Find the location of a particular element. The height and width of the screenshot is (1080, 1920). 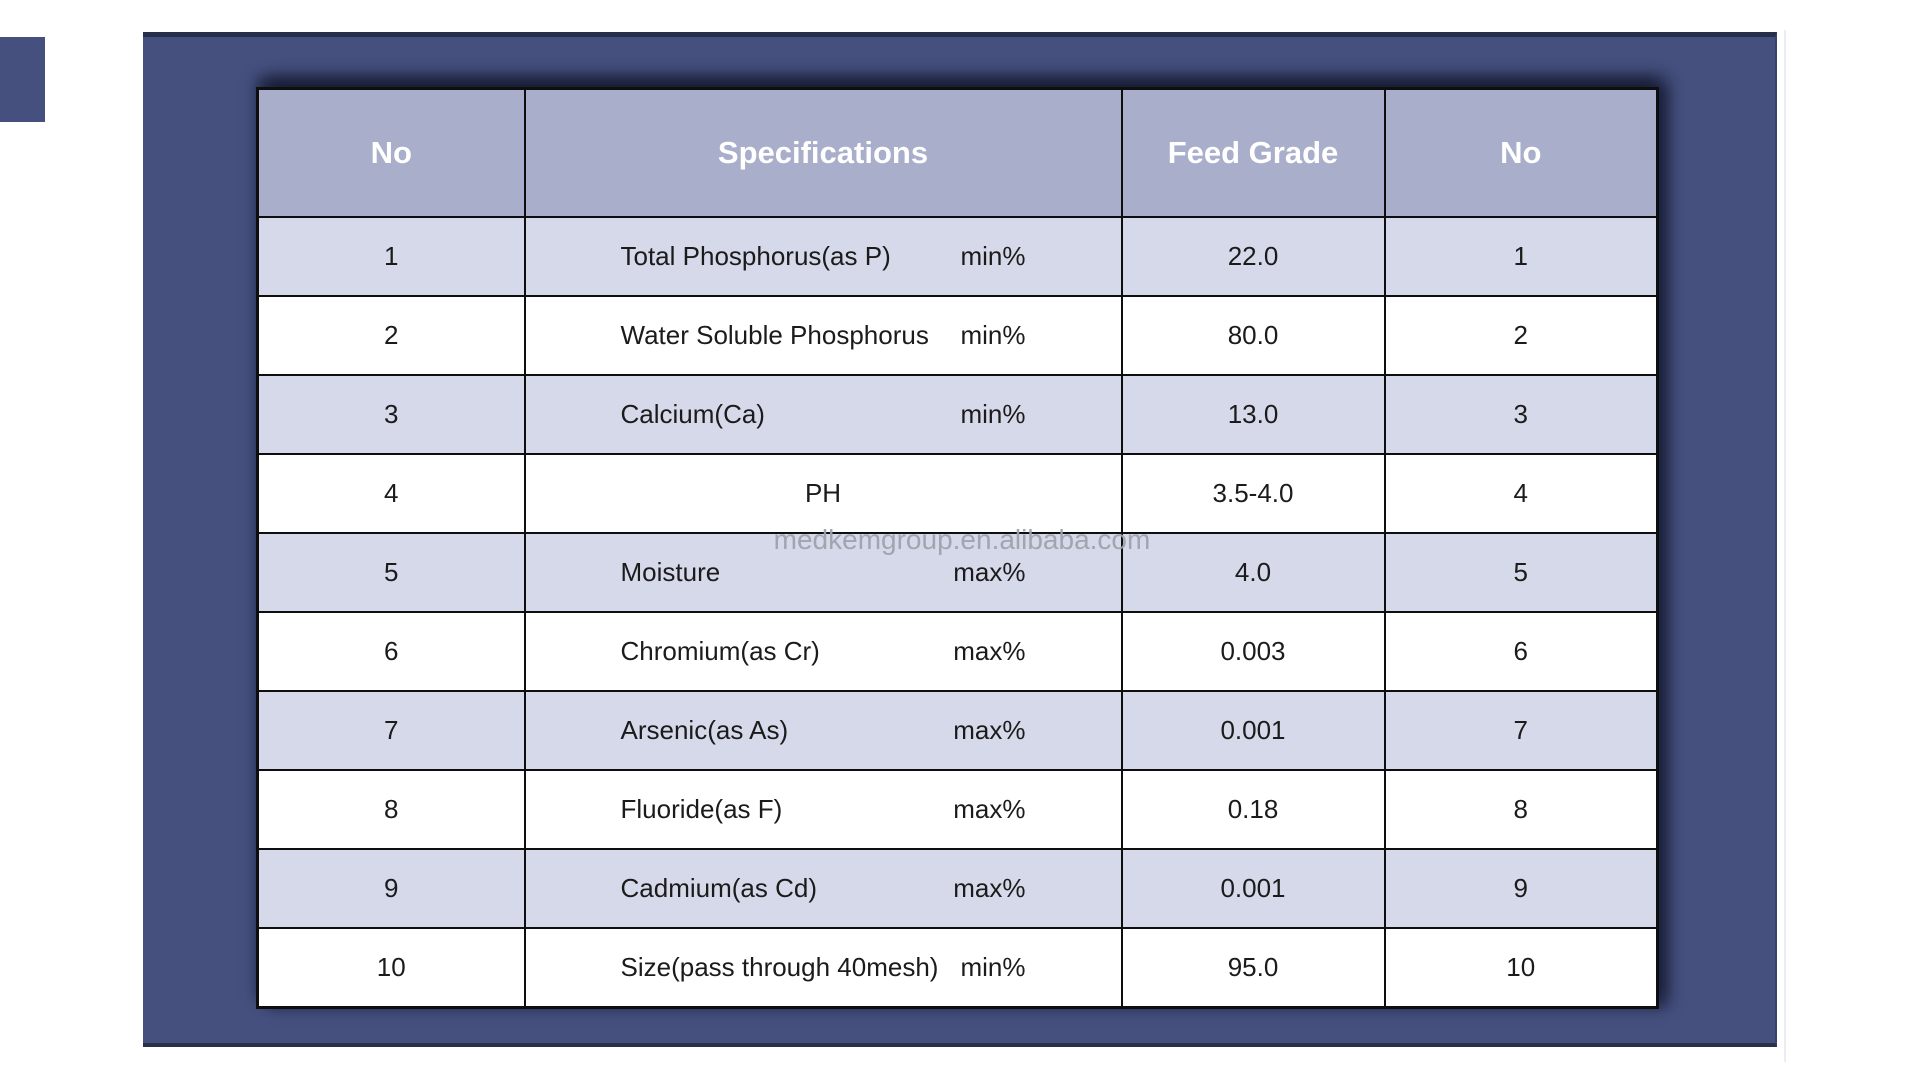

feed-grade-cell: 0.18 is located at coordinates (1253, 809).